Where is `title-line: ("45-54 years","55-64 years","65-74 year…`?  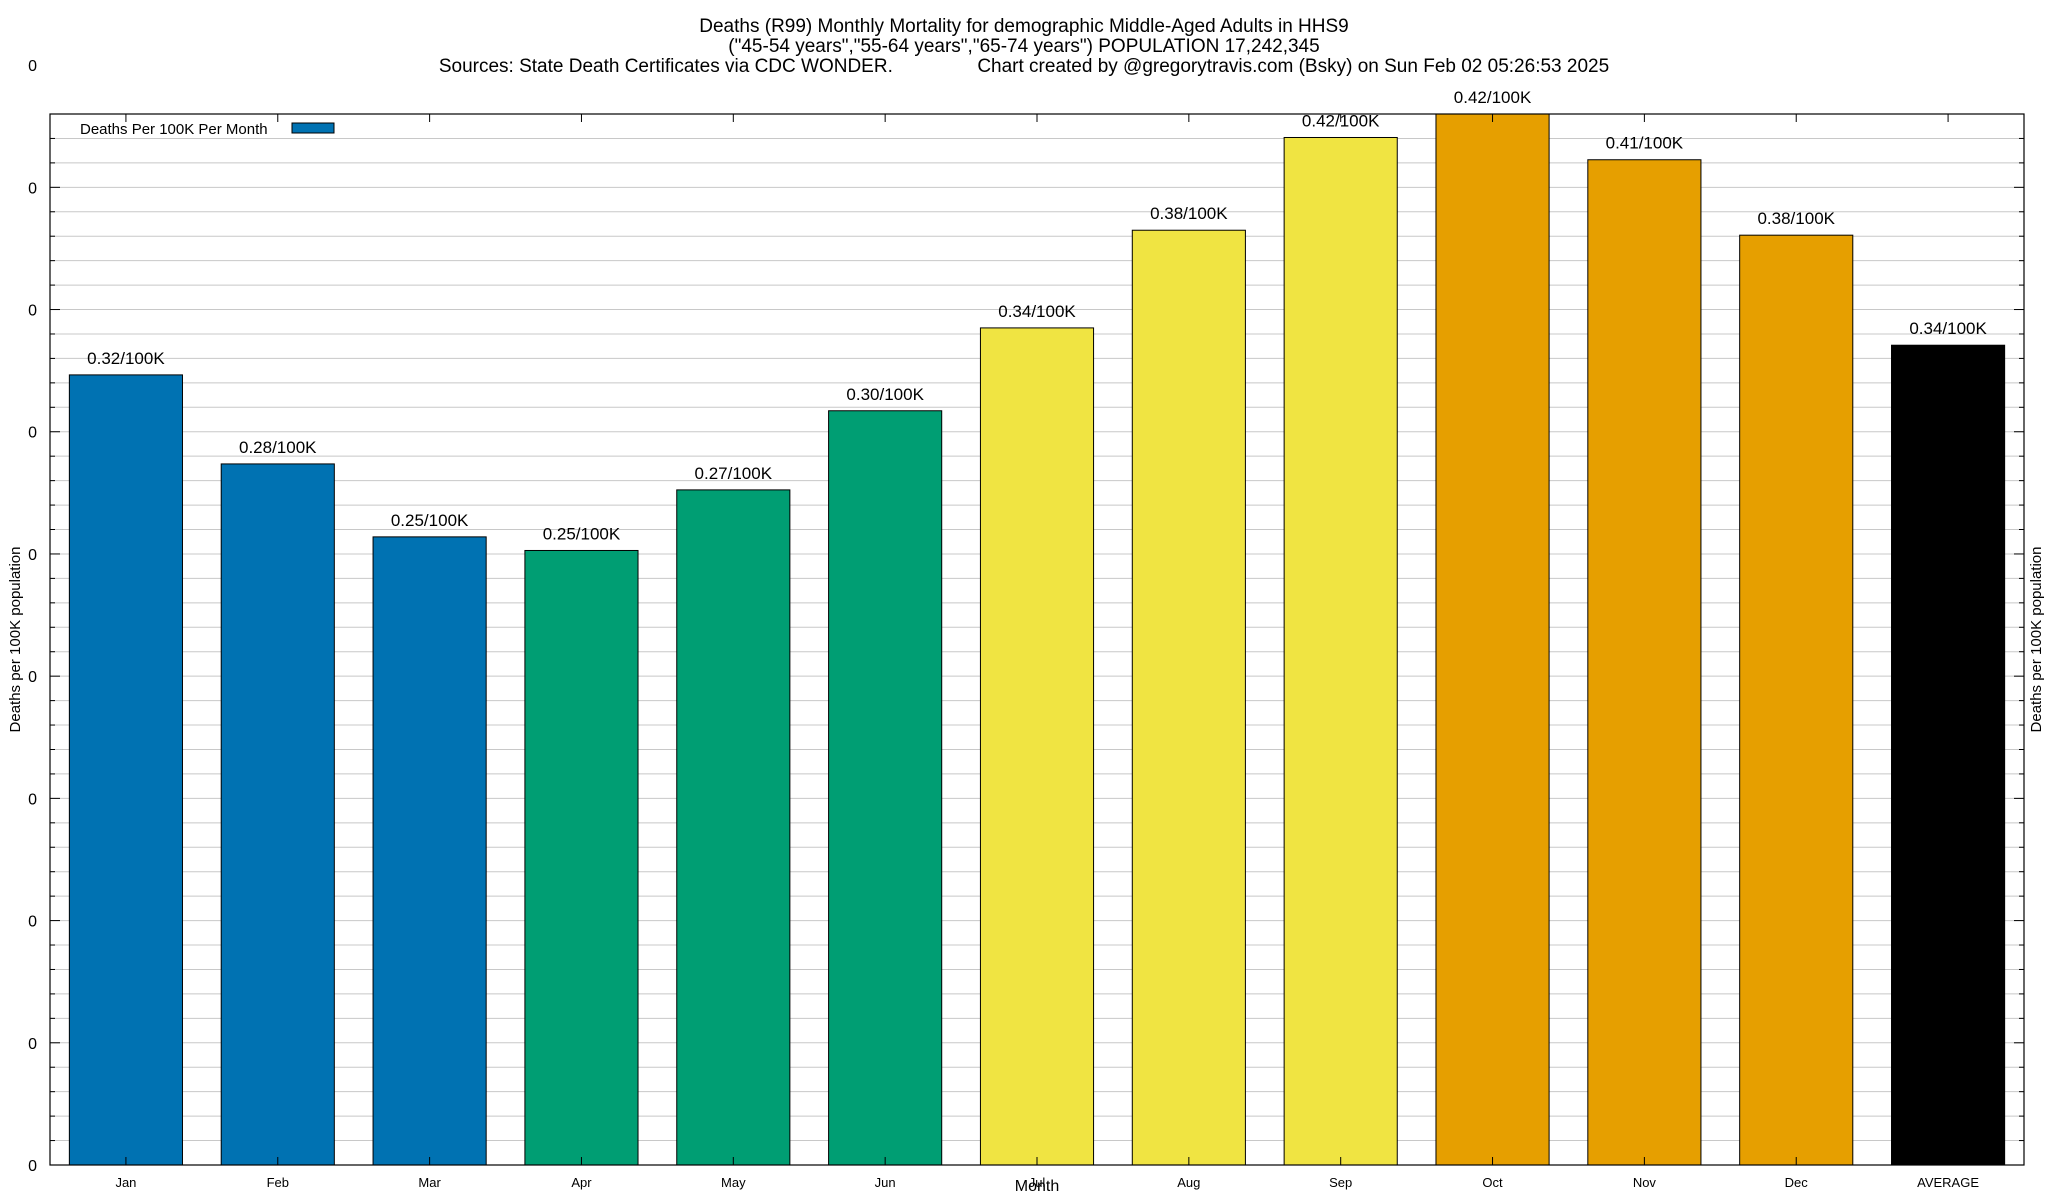 title-line: ("45-54 years","55-64 years","65-74 year… is located at coordinates (1023, 46).